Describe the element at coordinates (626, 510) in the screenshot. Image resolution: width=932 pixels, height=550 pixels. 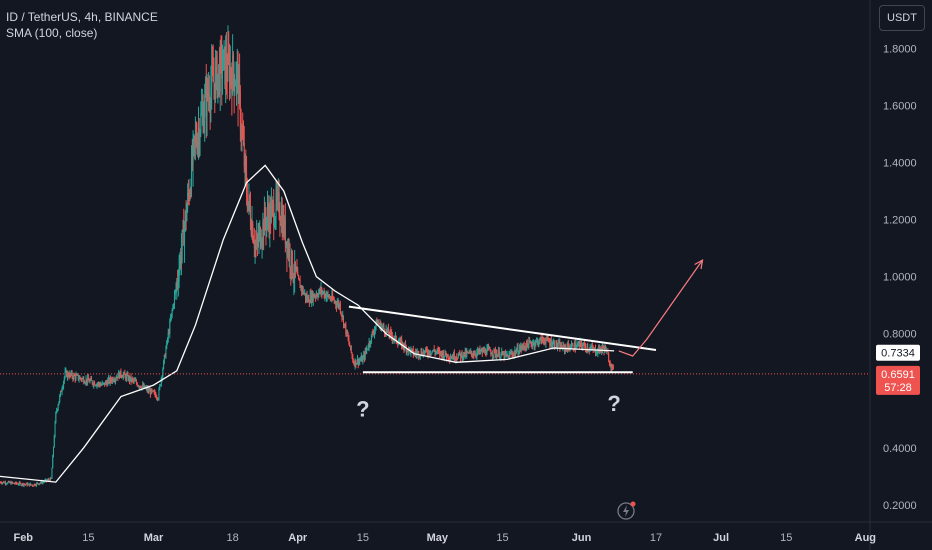
I see `lightning-icon` at that location.